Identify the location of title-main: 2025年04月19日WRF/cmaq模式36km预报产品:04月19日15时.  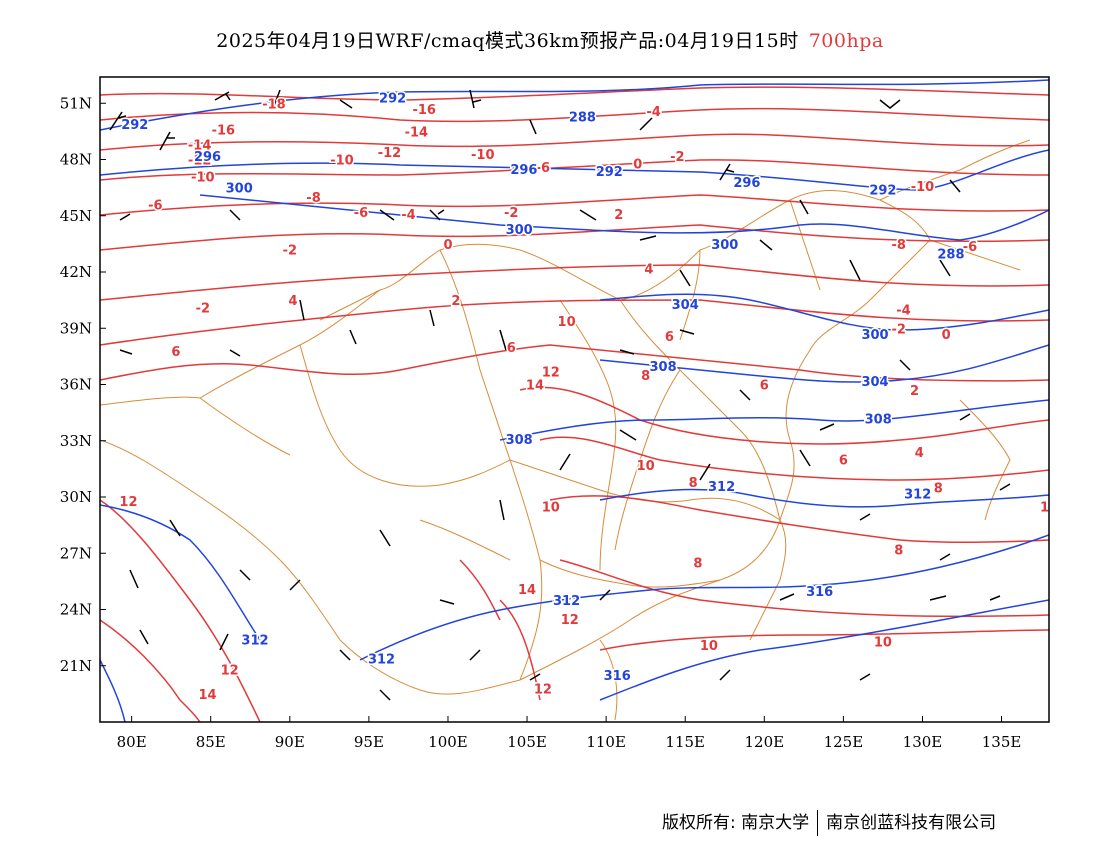
(507, 41).